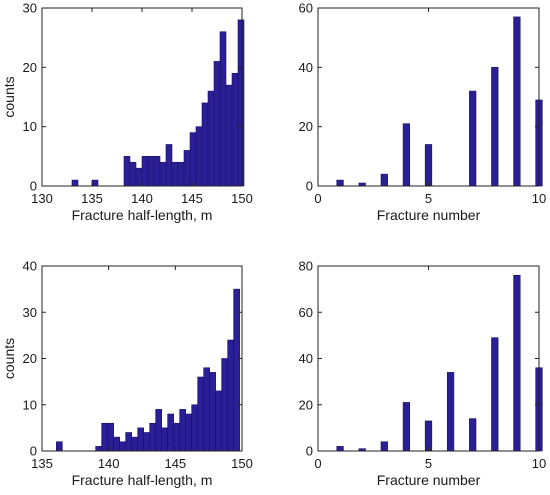 The width and height of the screenshot is (550, 495). I want to click on x-tick-label: 130, so click(42, 198).